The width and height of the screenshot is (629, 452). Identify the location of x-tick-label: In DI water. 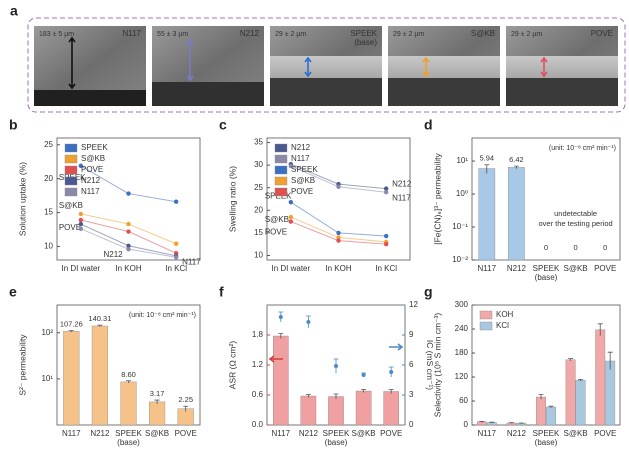
(80, 268).